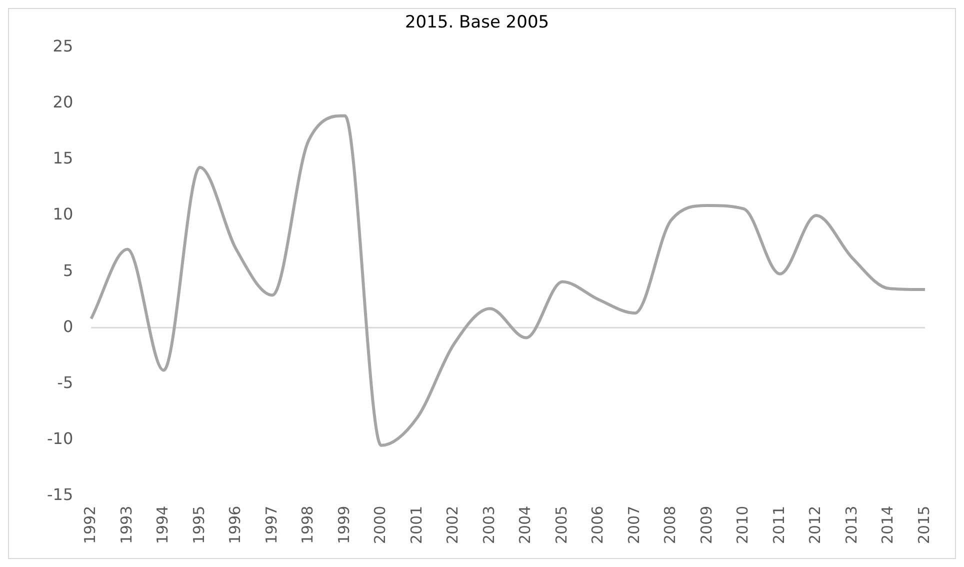  I want to click on x-tick-label: 2014, so click(887, 525).